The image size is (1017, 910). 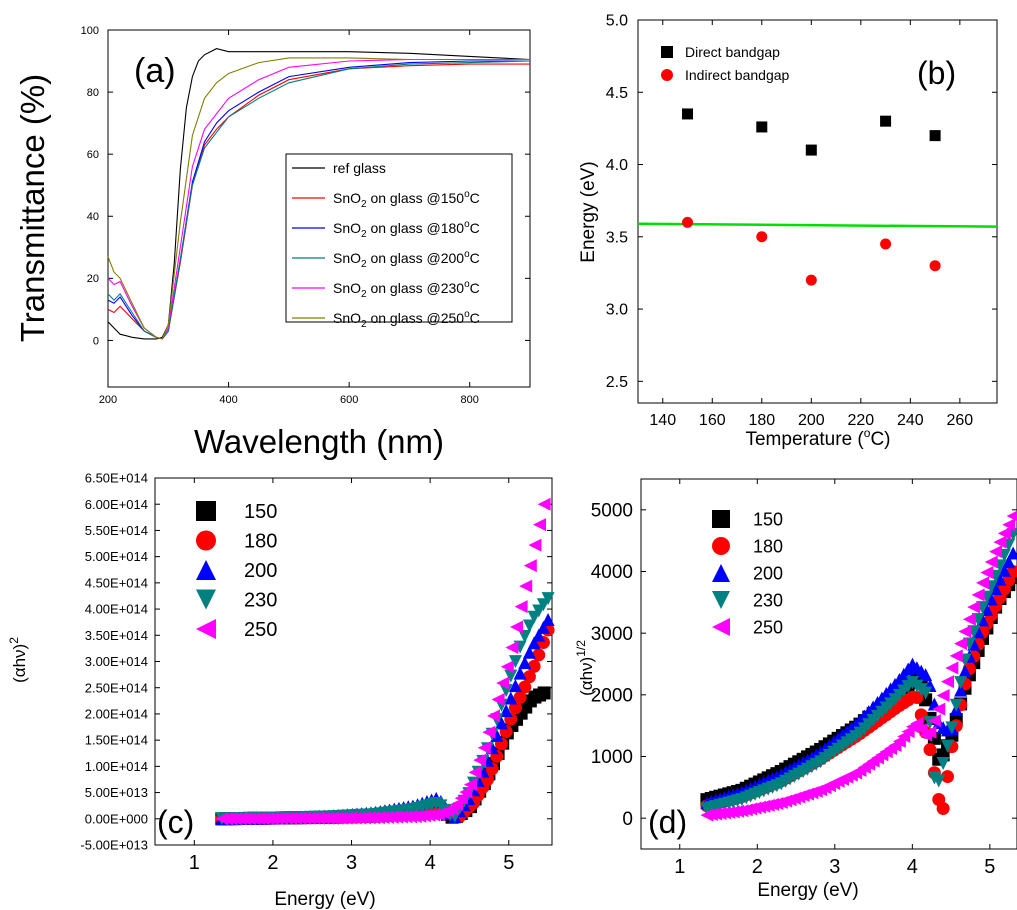 I want to click on panel-b-x-axis-title: Temperature (oC), so click(x=817, y=438).